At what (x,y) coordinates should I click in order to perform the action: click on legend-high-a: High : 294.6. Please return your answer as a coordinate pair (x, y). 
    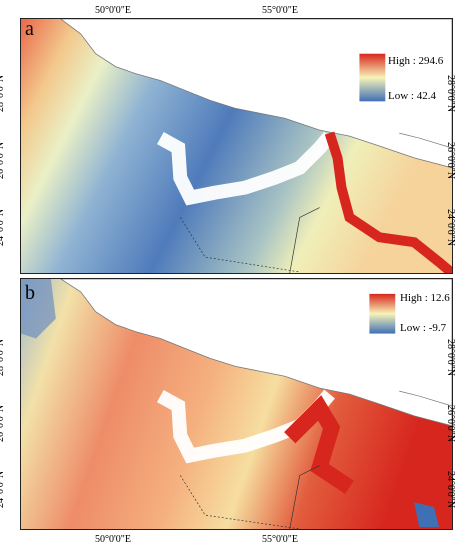
    Looking at the image, I should click on (416, 61).